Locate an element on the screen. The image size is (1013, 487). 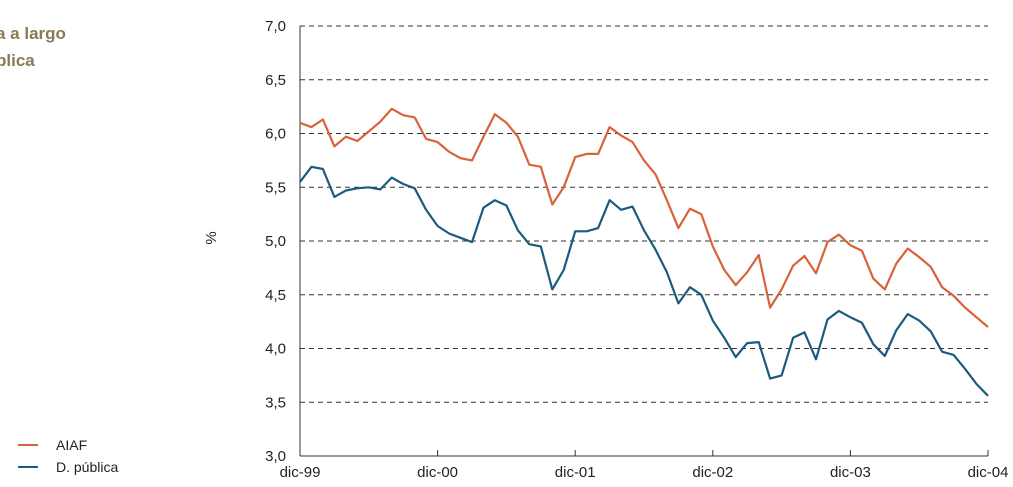
y-tick-label: 5,0 is located at coordinates (275, 241).